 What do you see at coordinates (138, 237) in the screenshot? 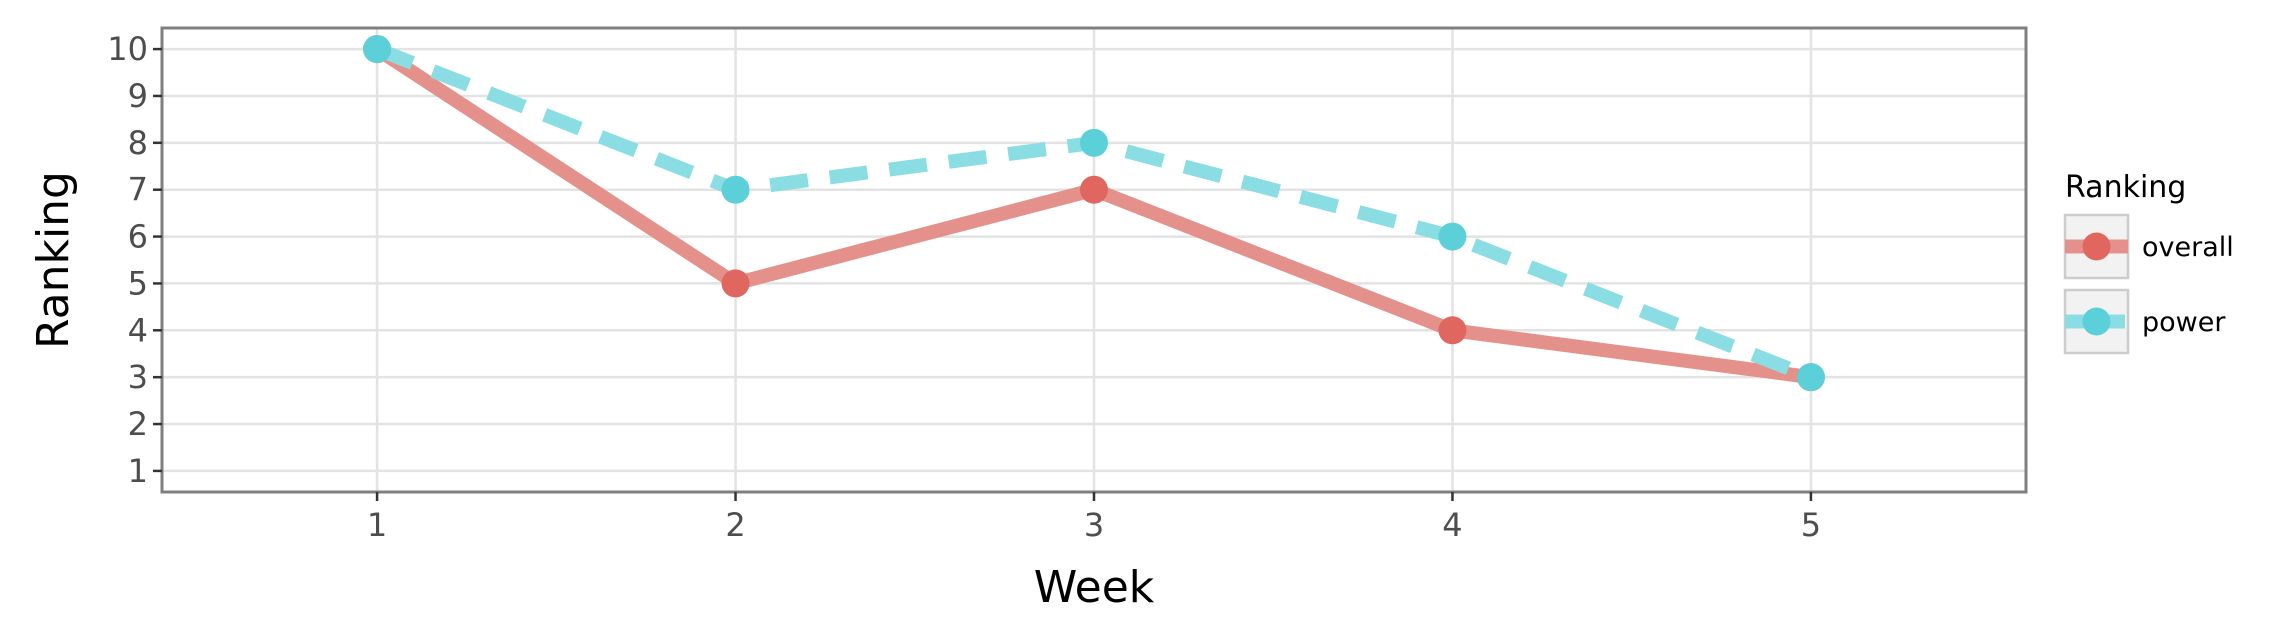
I see `y-tick-label: 6` at bounding box center [138, 237].